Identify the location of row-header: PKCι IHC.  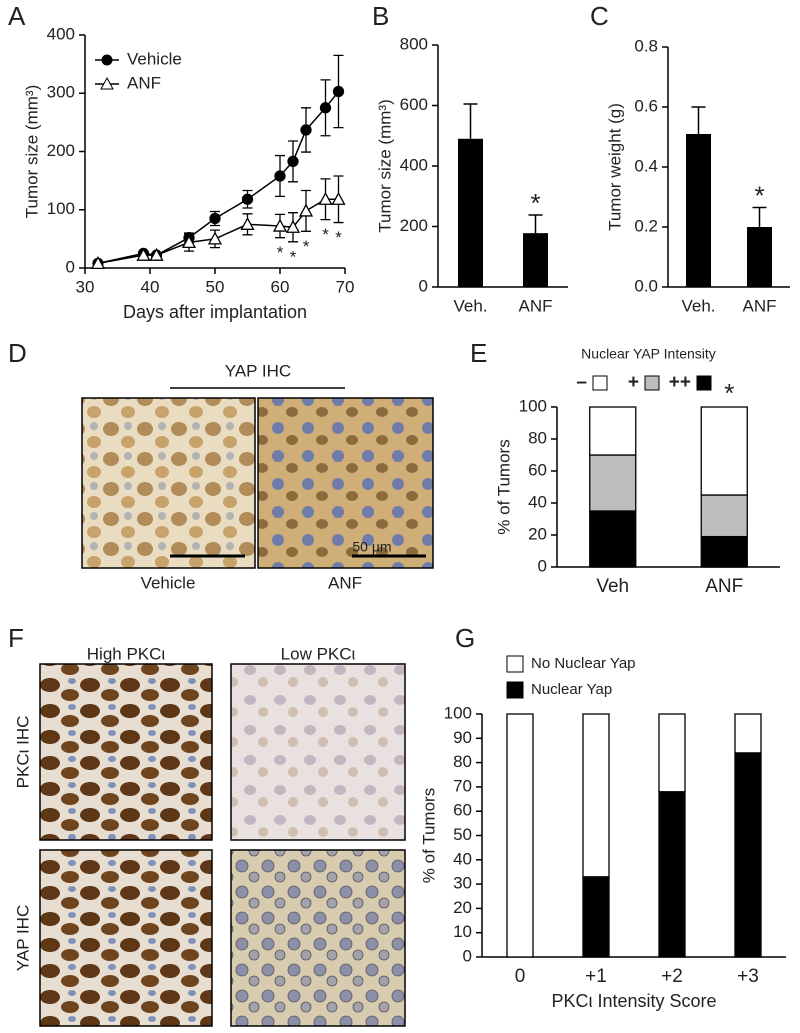
(22, 752).